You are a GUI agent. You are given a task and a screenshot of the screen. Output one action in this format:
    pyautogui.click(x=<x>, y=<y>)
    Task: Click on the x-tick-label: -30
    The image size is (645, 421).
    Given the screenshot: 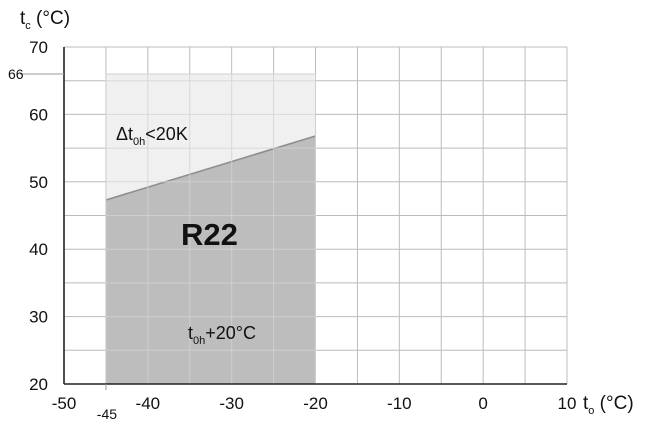 What is the action you would take?
    pyautogui.click(x=231, y=403)
    